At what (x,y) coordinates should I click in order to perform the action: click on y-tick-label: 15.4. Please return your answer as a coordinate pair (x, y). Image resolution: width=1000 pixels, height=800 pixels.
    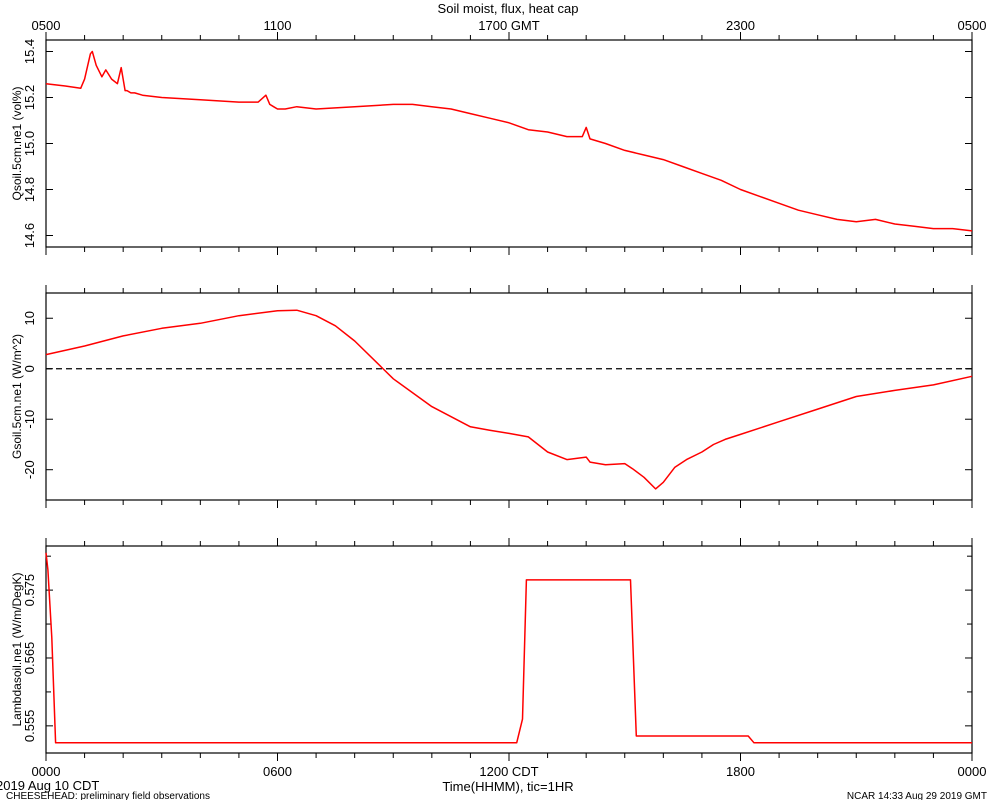
    Looking at the image, I should click on (29, 51).